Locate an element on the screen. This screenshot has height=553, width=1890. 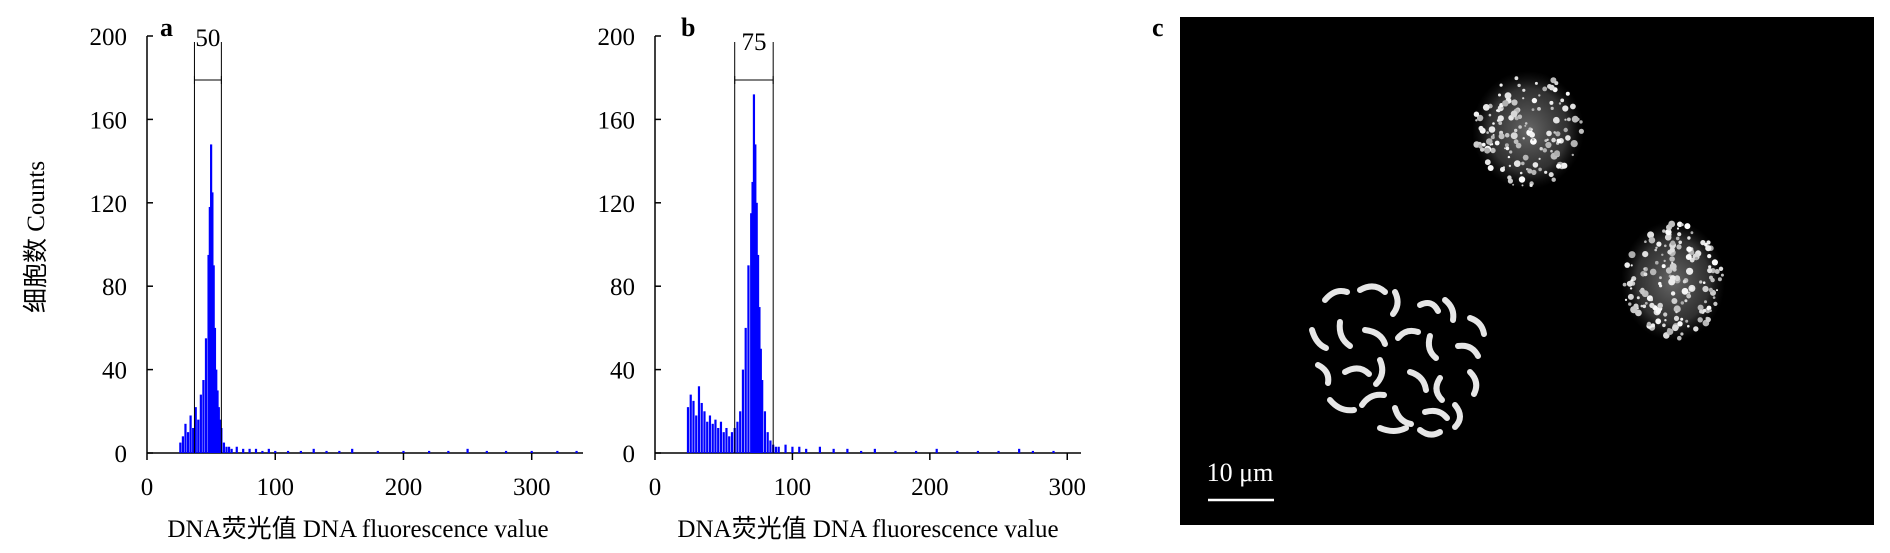
y-ticks-a: 0 40 80 120 160 200 is located at coordinates (121, 246).